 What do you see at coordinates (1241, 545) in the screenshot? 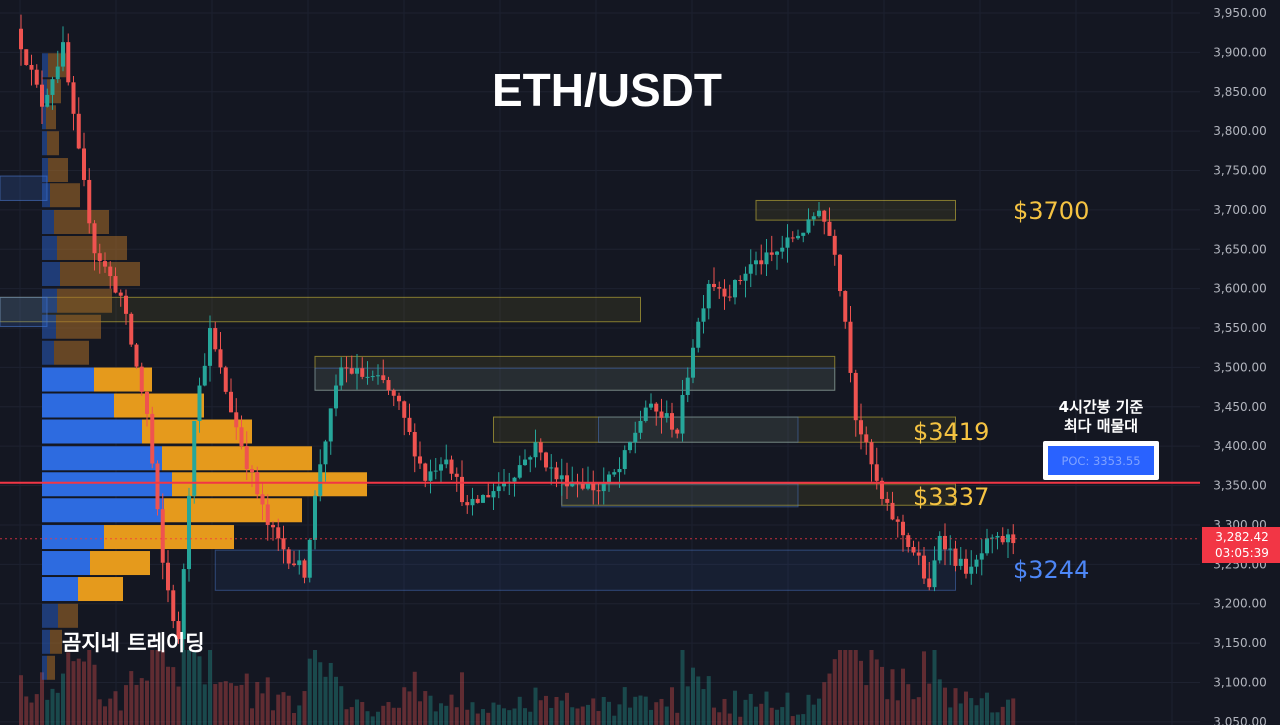
I see `current-price-badge: 3,282.42 03:05:39` at bounding box center [1241, 545].